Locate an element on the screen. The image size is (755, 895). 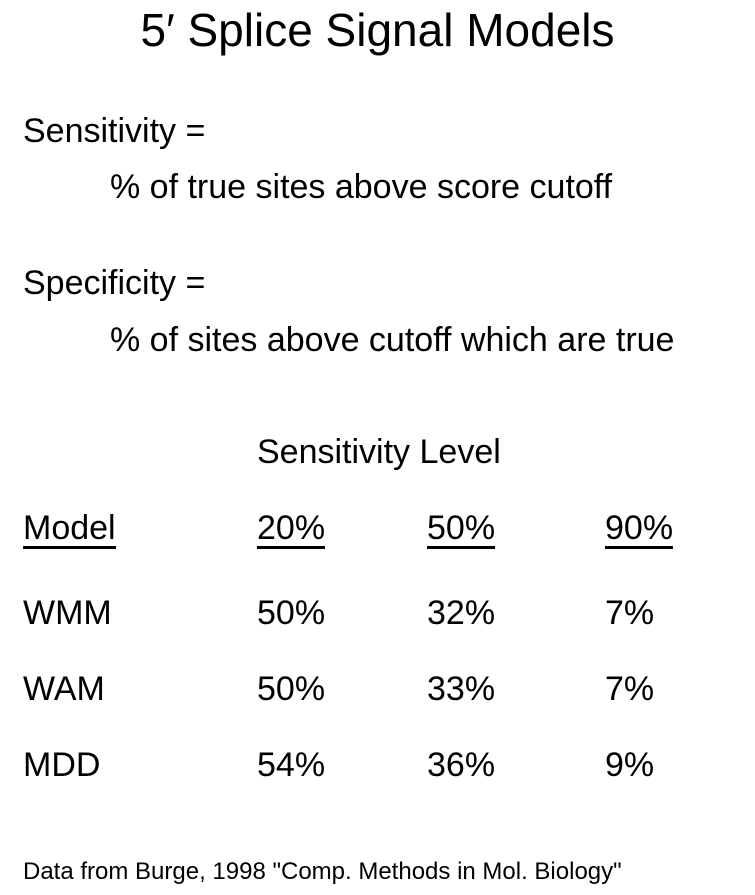
sensitivity-definition: % of true sites above score cutoff is located at coordinates (361, 187).